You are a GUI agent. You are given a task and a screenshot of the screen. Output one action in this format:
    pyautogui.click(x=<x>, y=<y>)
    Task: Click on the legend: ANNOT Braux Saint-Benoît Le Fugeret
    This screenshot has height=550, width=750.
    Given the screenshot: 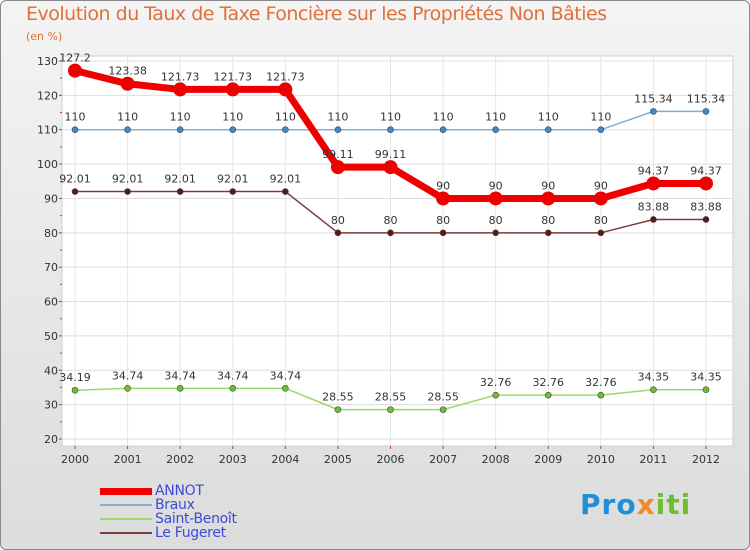 What is the action you would take?
    pyautogui.click(x=180, y=512)
    